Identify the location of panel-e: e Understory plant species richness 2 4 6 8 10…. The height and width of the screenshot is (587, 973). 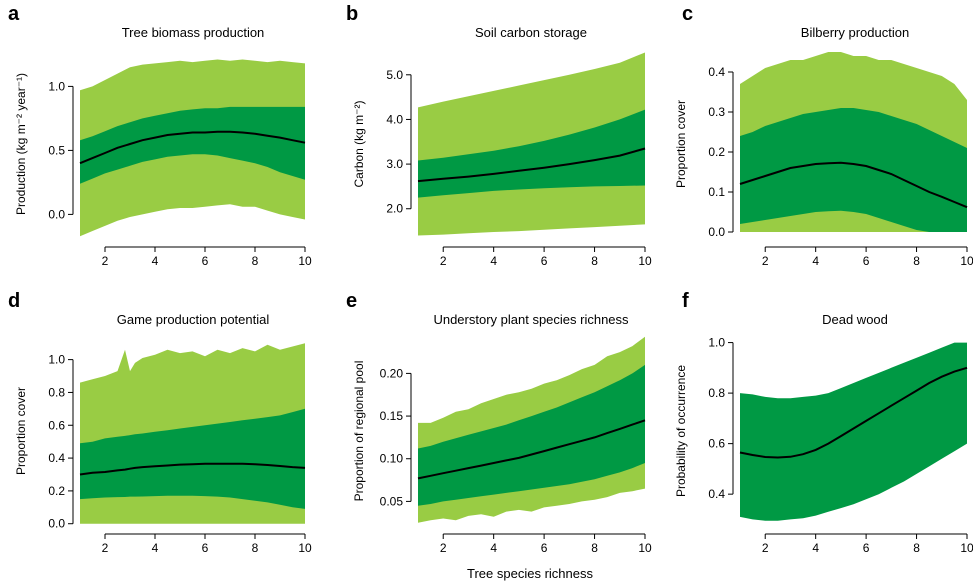
(499, 422).